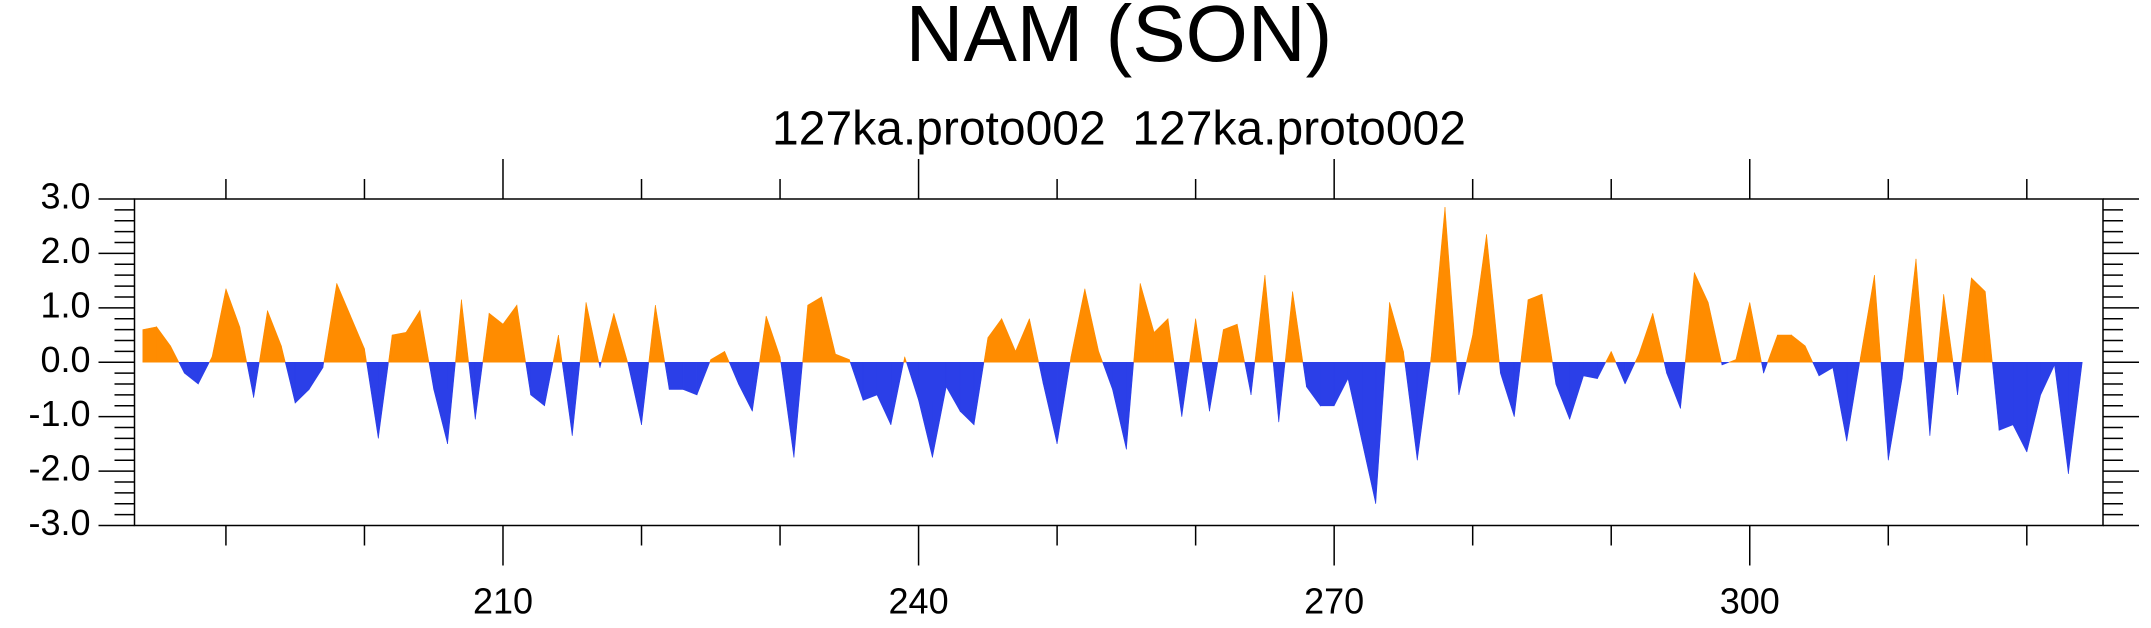 Image resolution: width=2151 pixels, height=628 pixels. I want to click on y-tick-label: -2.0, so click(59, 468).